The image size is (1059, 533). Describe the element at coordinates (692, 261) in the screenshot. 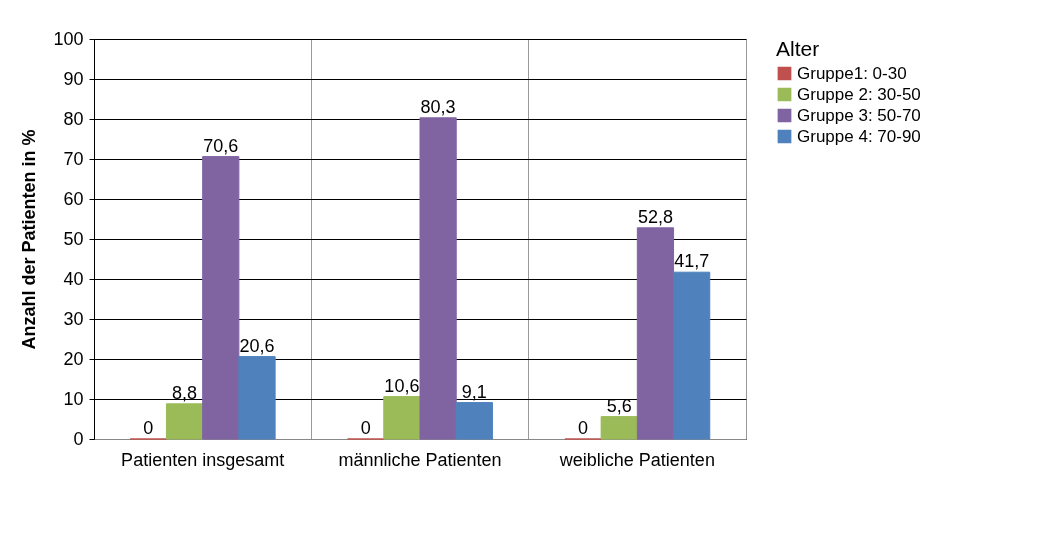

I see `data-label: 41,7` at that location.